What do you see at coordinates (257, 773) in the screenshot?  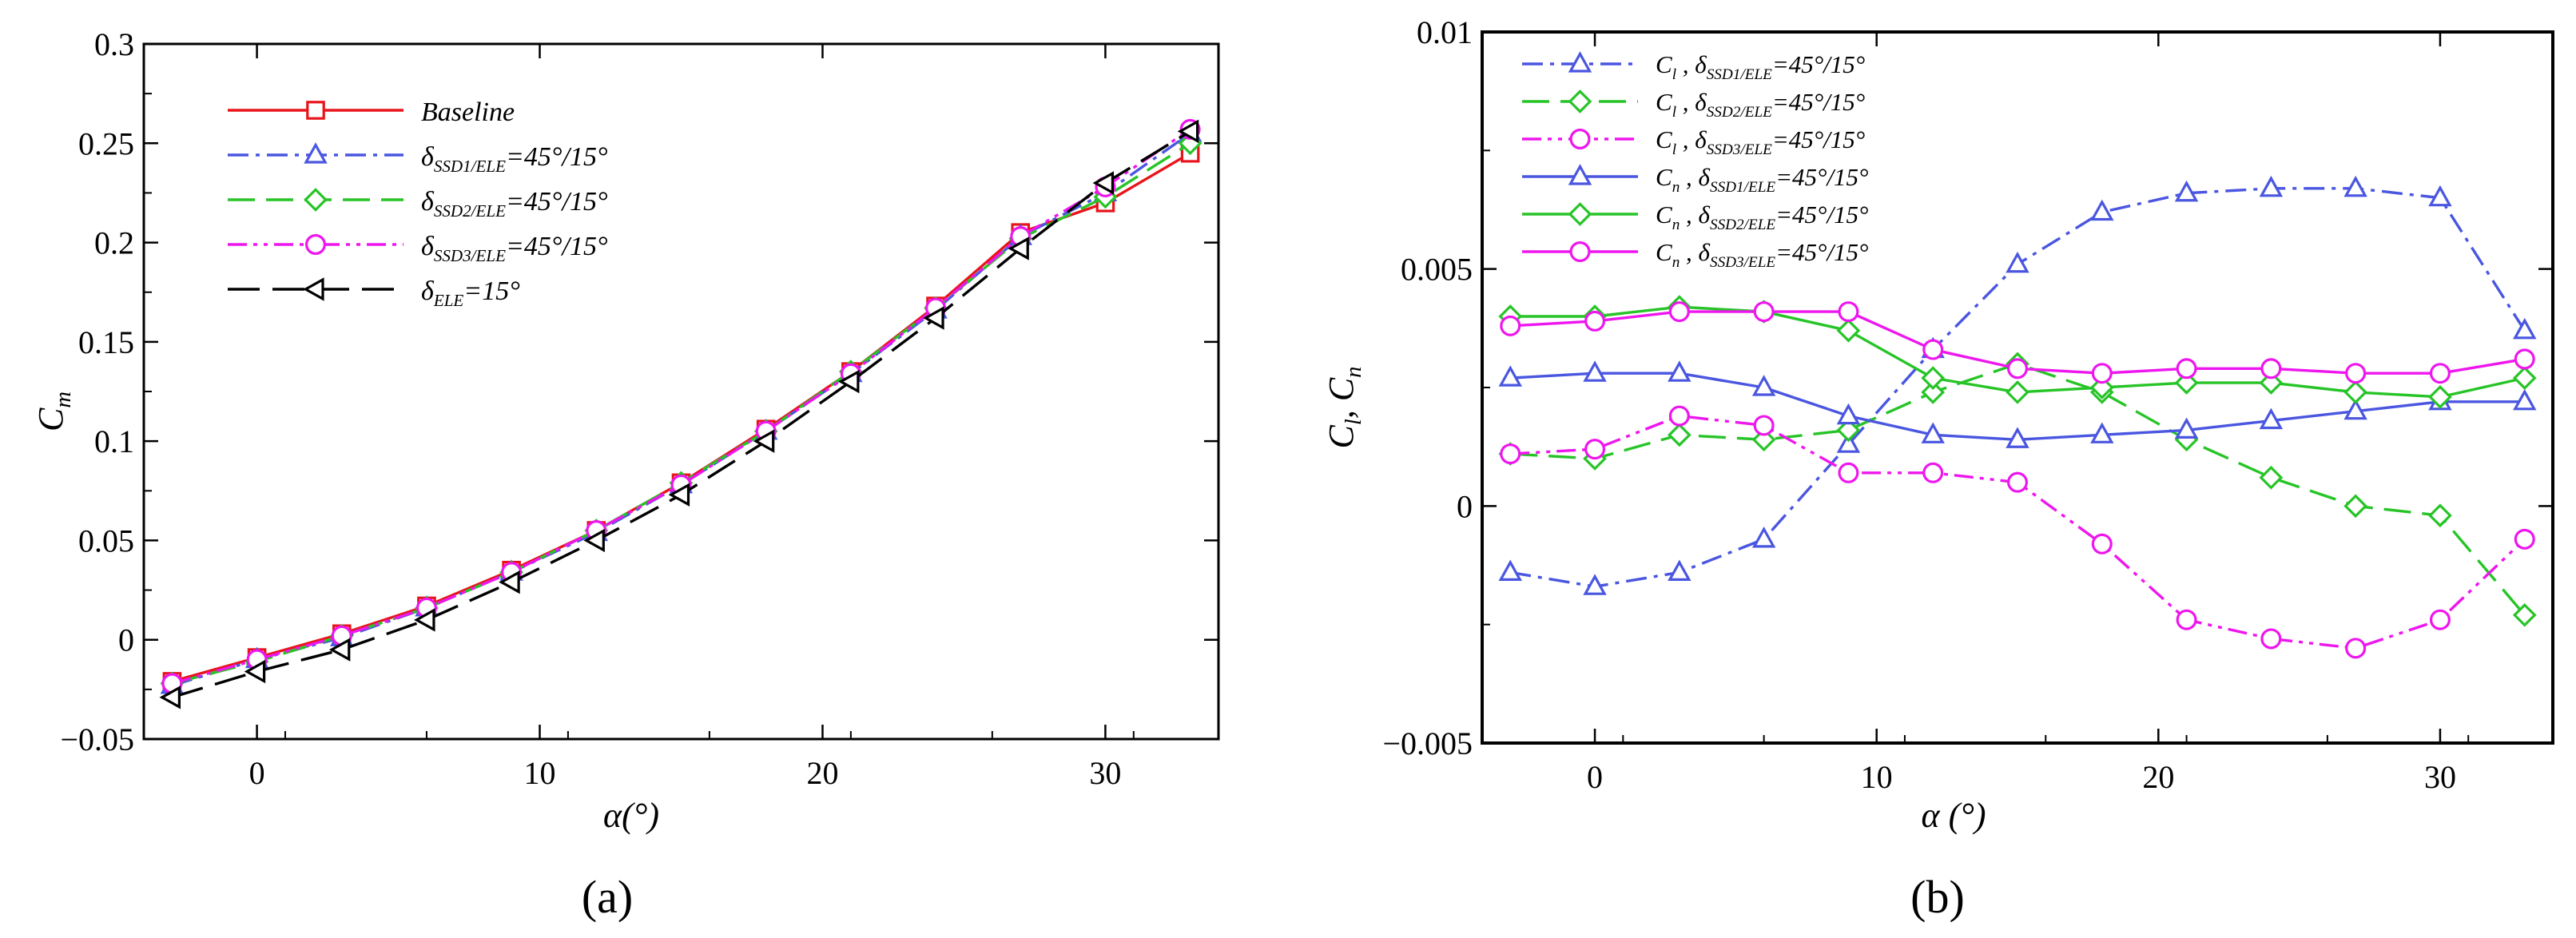 I see `x-tick-label: 0` at bounding box center [257, 773].